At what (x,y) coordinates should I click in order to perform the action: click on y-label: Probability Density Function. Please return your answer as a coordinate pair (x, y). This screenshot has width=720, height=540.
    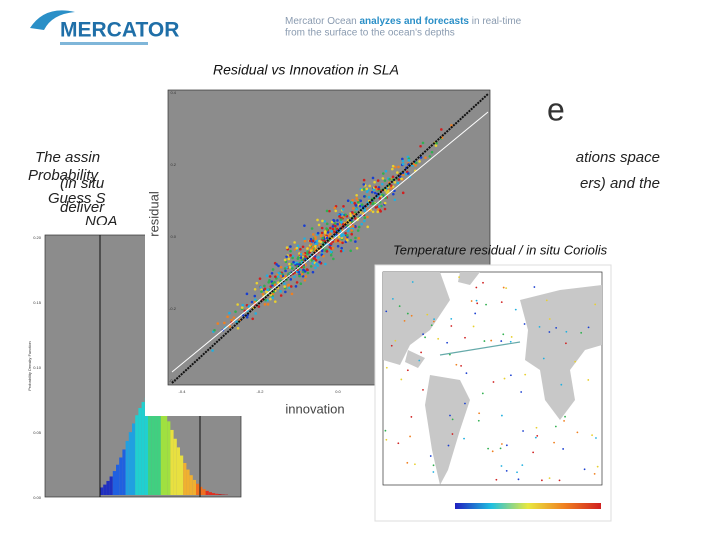
    Looking at the image, I should click on (29, 366).